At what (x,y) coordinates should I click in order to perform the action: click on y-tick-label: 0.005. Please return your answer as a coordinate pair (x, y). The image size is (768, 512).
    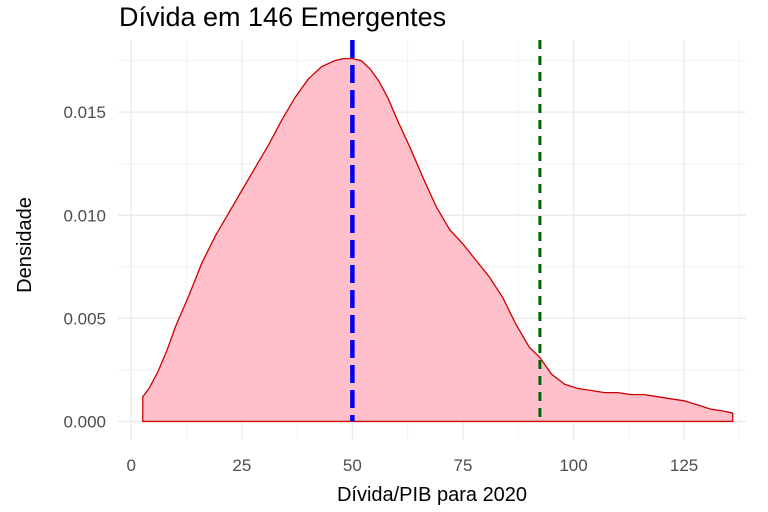
    Looking at the image, I should click on (84, 318).